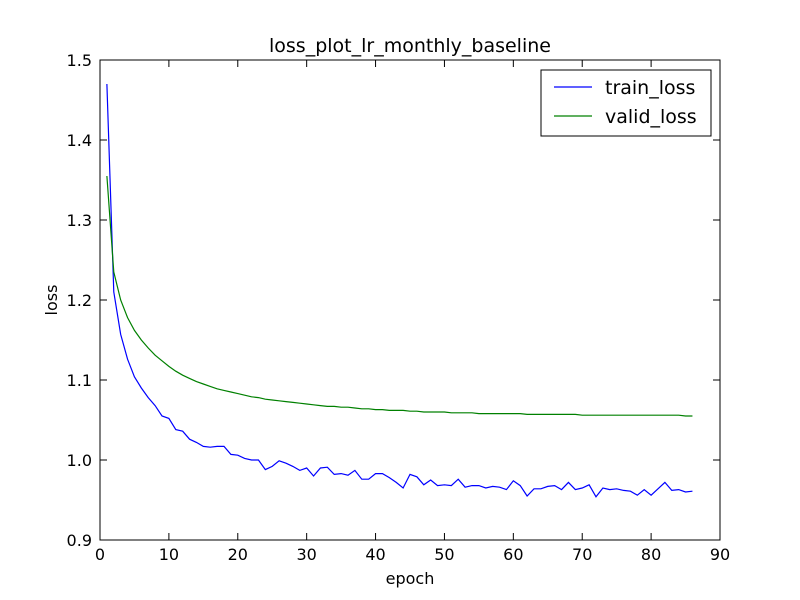 Image resolution: width=800 pixels, height=600 pixels. Describe the element at coordinates (651, 554) in the screenshot. I see `x-tick-label: 80` at that location.